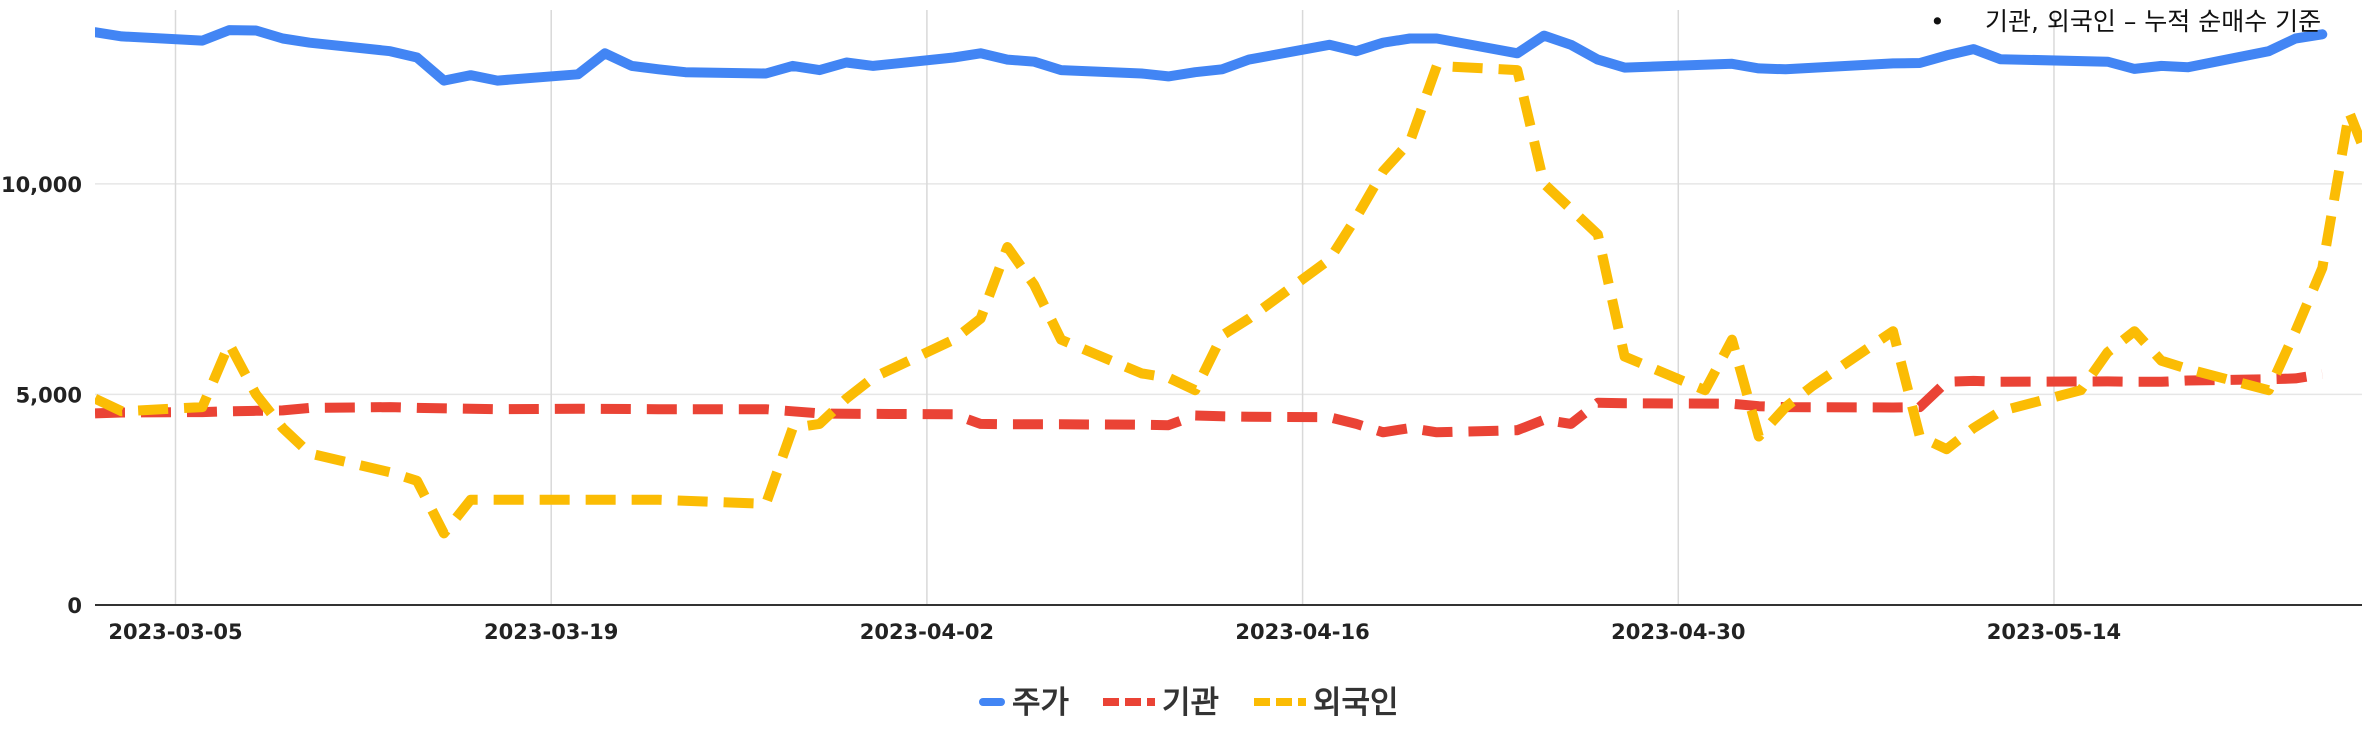 This screenshot has height=732, width=2374. I want to click on legend-label: 기관, so click(1190, 703).